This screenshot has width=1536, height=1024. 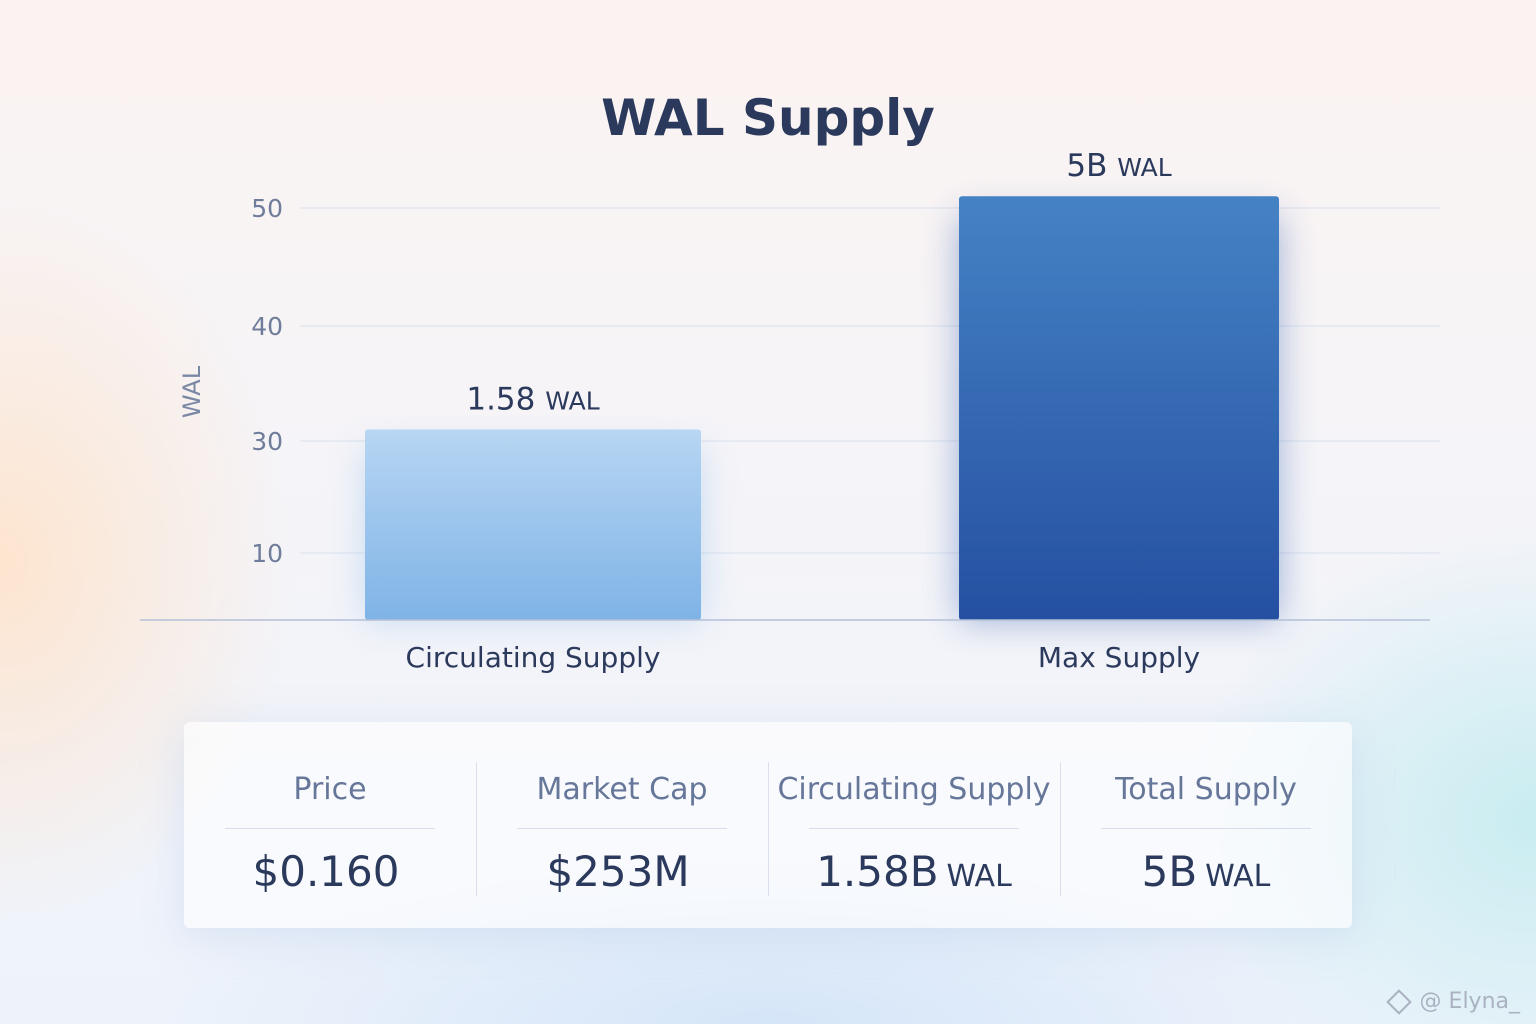 What do you see at coordinates (267, 208) in the screenshot?
I see `y-tick-label: 50` at bounding box center [267, 208].